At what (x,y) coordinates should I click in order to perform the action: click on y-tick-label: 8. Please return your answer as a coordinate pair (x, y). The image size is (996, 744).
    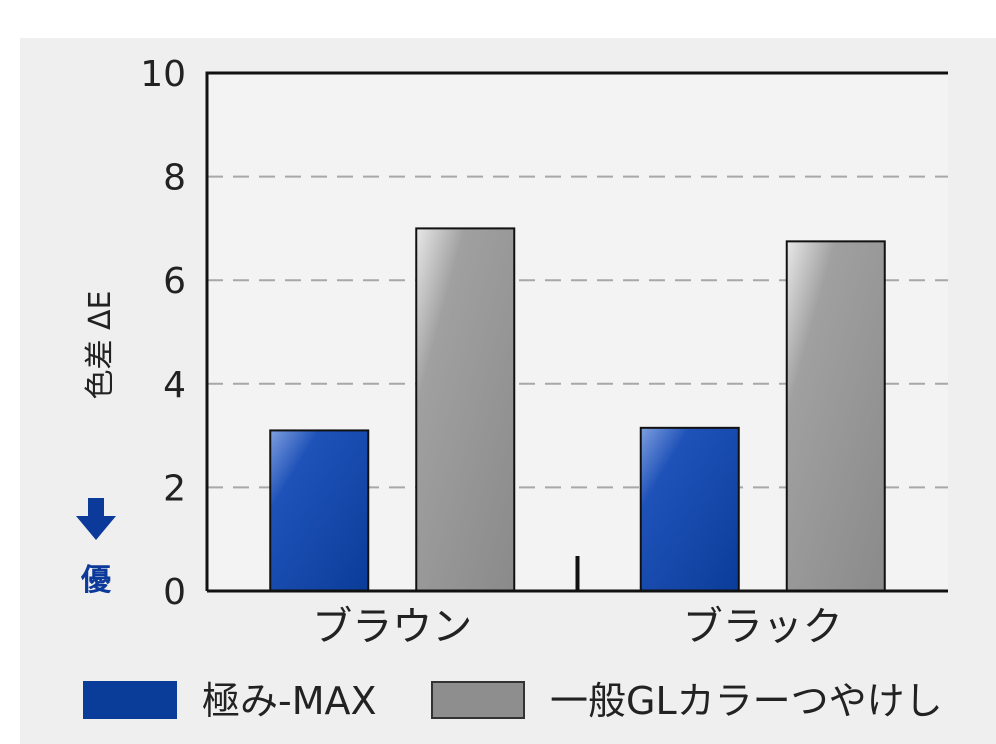
    Looking at the image, I should click on (174, 178).